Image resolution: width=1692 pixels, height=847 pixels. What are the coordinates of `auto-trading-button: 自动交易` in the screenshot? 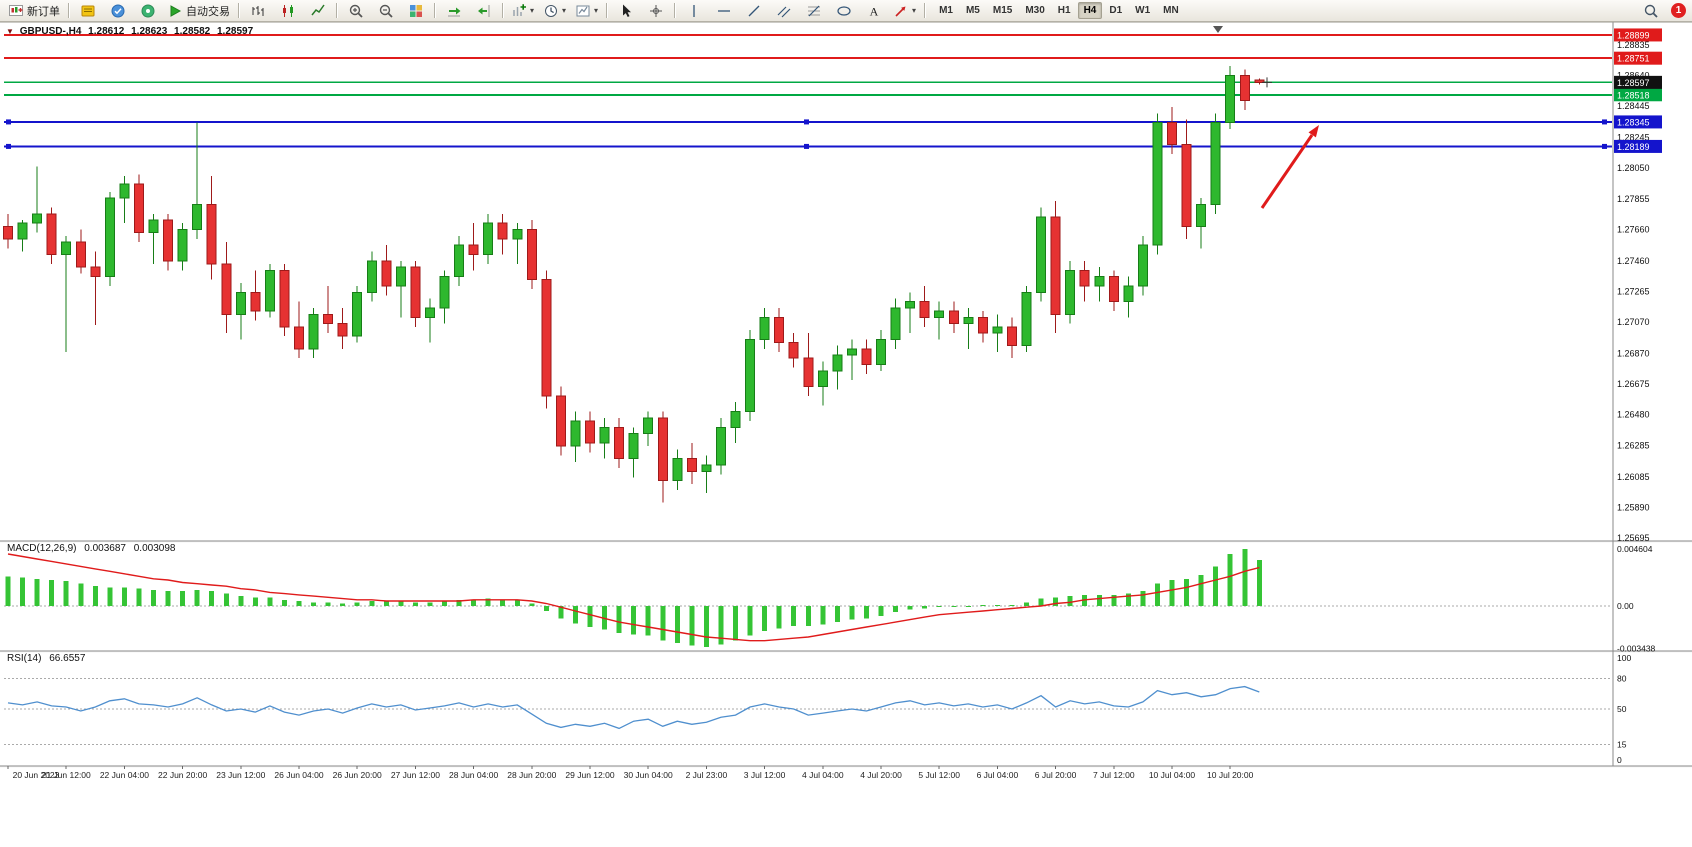 It's located at (198, 10).